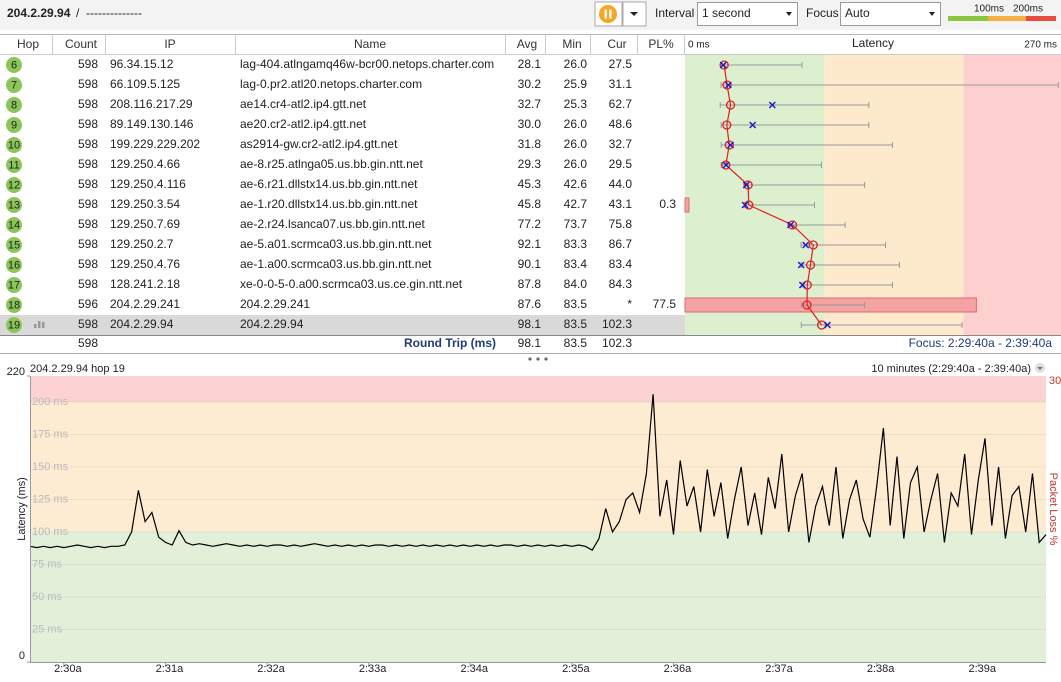 Image resolution: width=1061 pixels, height=682 pixels. Describe the element at coordinates (667, 204) in the screenshot. I see `cell-pl: 0.3` at that location.